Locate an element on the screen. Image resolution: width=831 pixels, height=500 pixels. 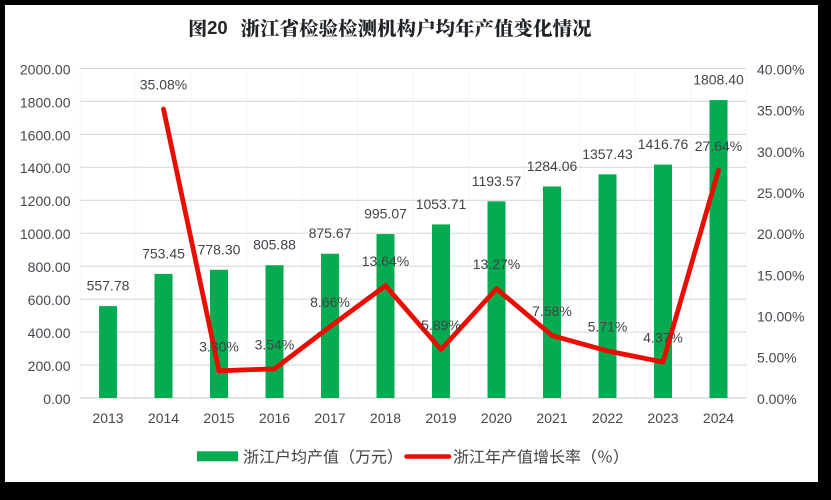
svg-text: 5.00% is located at coordinates (777, 358).